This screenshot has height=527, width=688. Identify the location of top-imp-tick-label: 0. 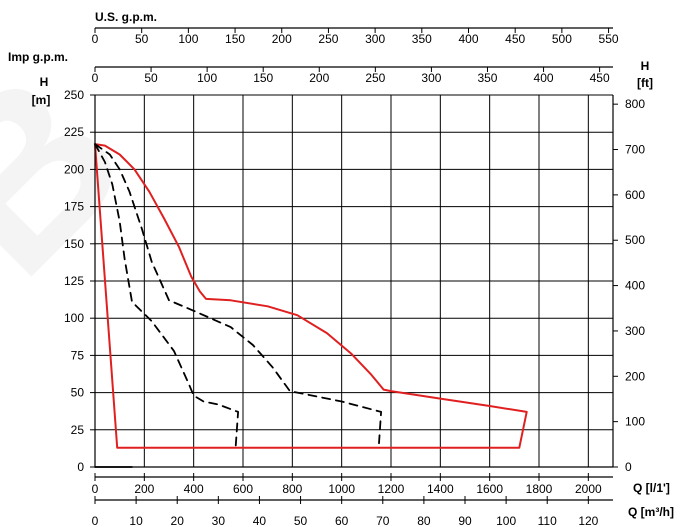
(95, 78).